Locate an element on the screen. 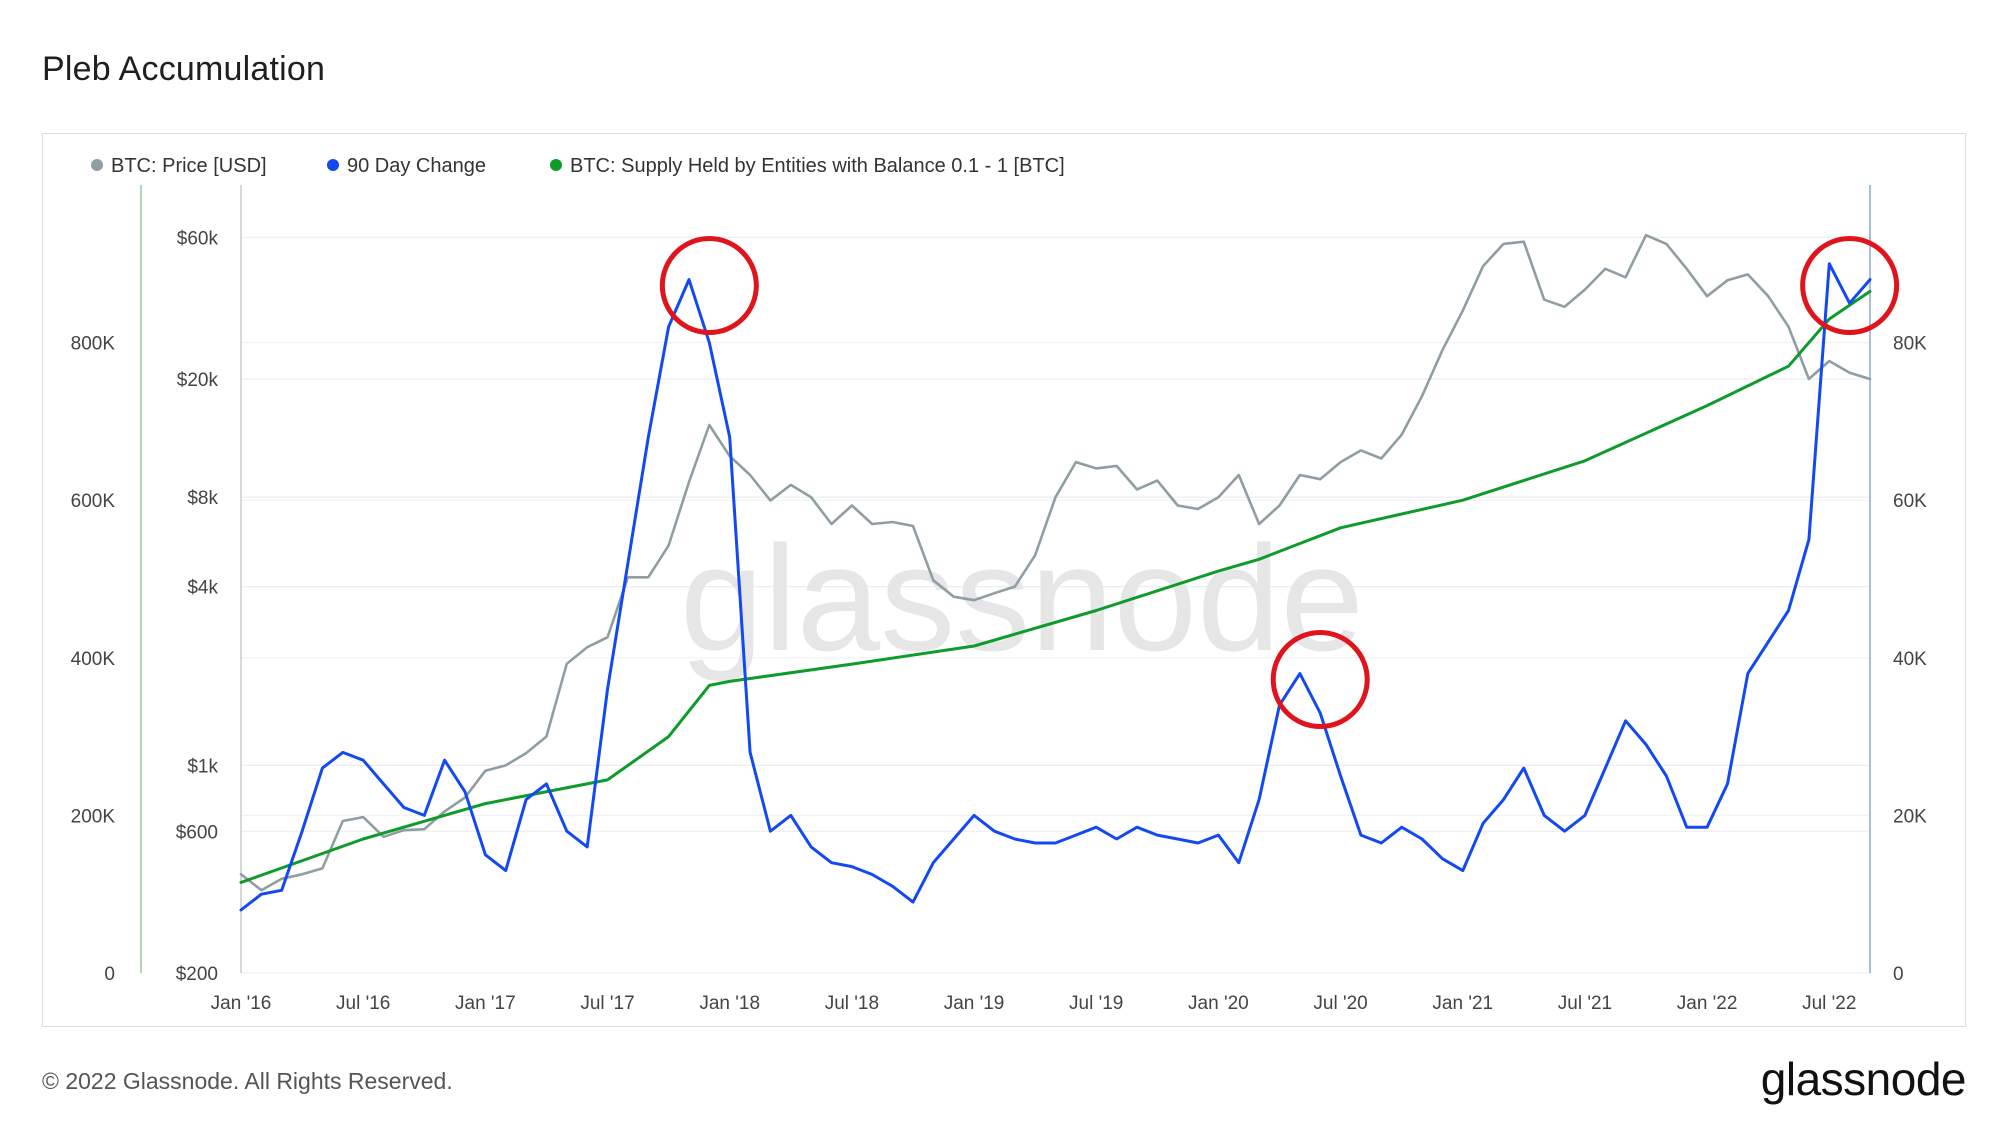  y-left-outer-tick-label: 400K is located at coordinates (93, 659).